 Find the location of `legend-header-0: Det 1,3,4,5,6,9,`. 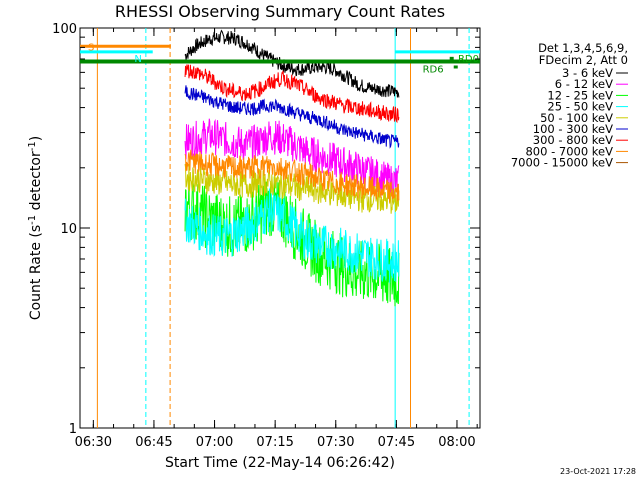

legend-header-0: Det 1,3,4,5,6,9, is located at coordinates (583, 48).